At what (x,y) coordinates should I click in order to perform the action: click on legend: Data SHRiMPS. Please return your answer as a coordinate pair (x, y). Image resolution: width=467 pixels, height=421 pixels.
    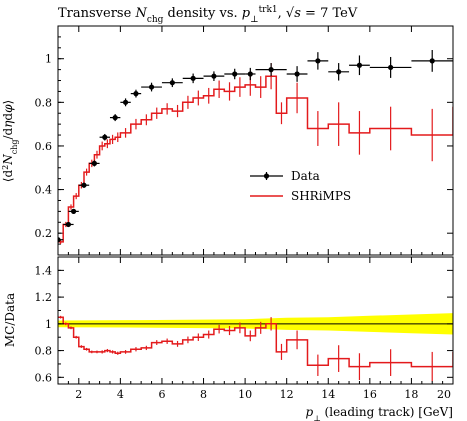
    Looking at the image, I should click on (300, 186).